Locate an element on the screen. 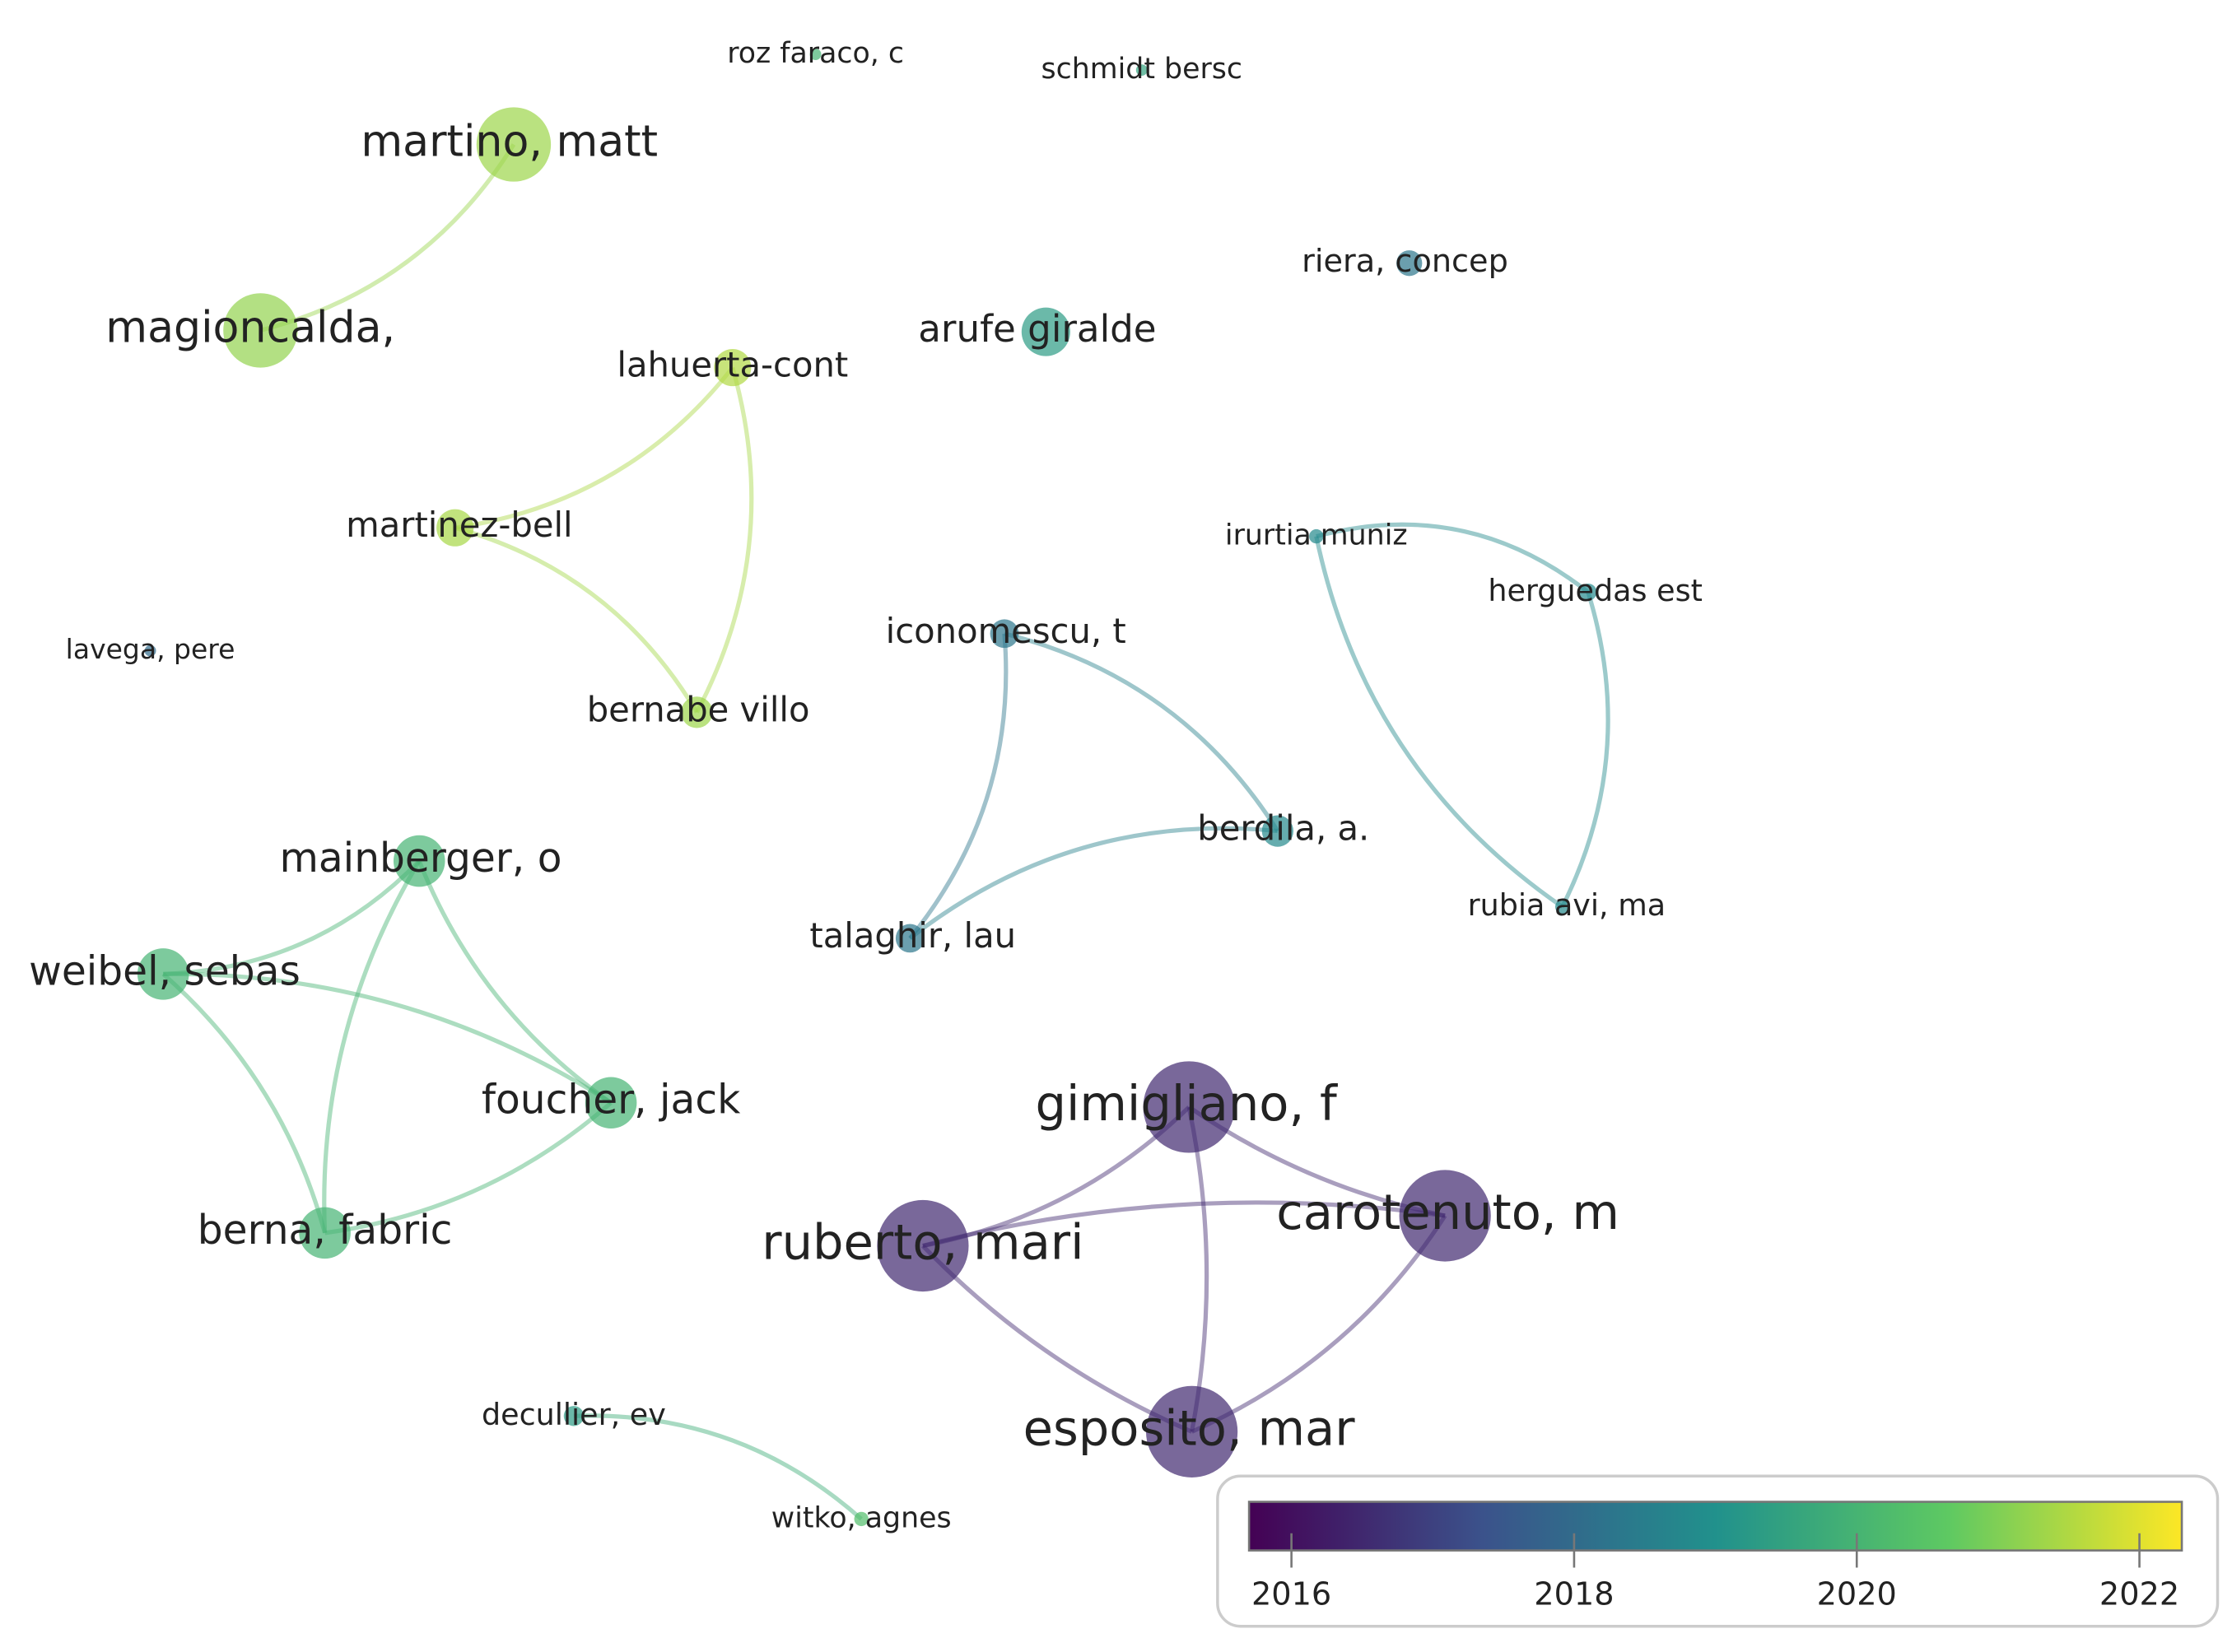  node-label: schmidt bersc is located at coordinates (1141, 69).